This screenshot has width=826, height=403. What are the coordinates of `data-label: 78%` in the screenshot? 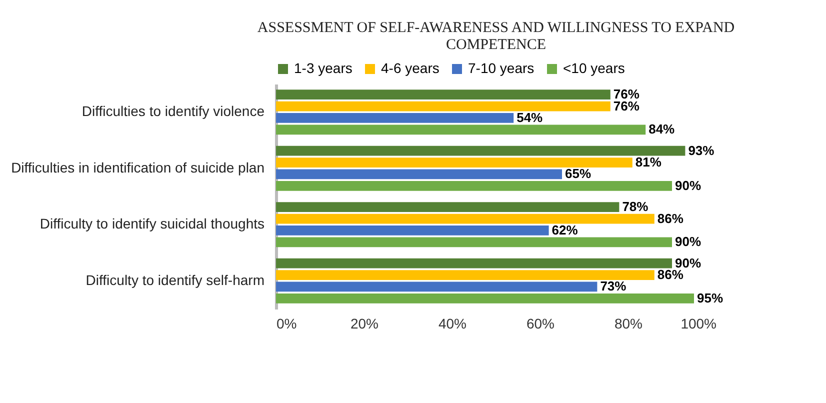 It's located at (635, 206).